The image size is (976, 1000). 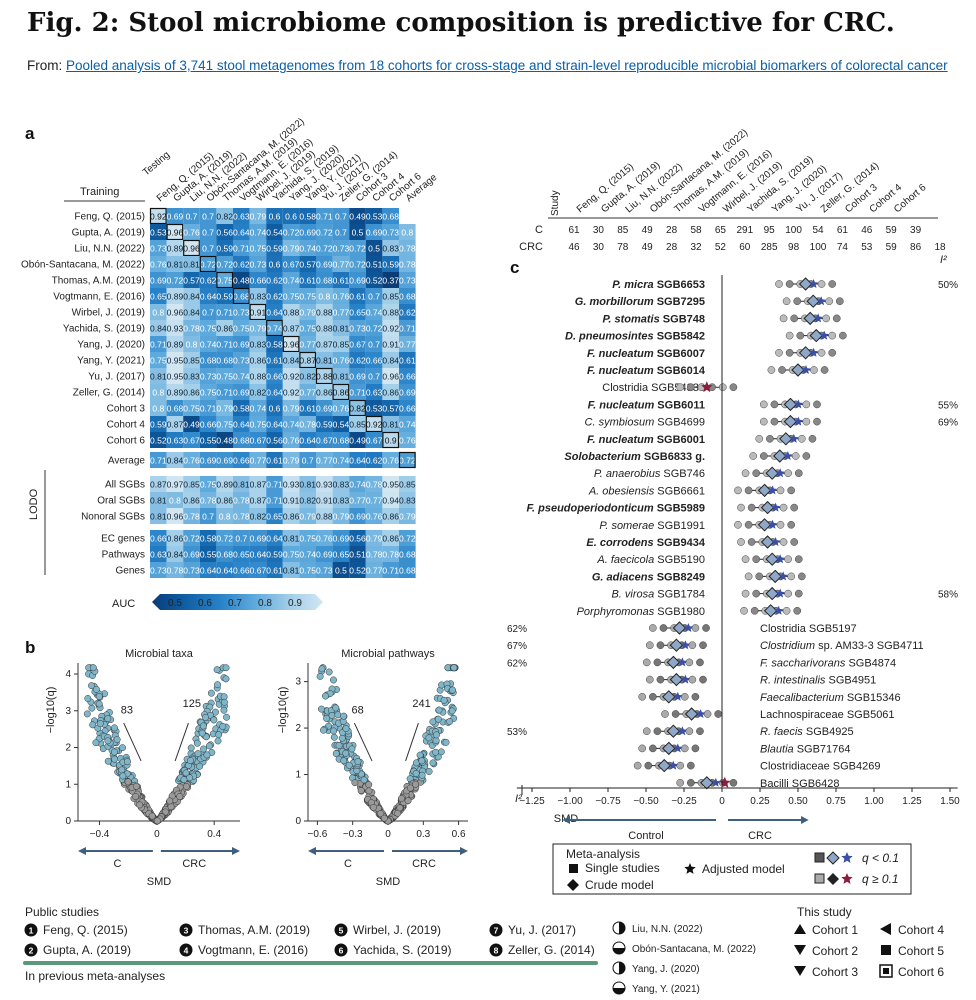 What do you see at coordinates (357, 296) in the screenshot?
I see `cohort-row-5-cell` at bounding box center [357, 296].